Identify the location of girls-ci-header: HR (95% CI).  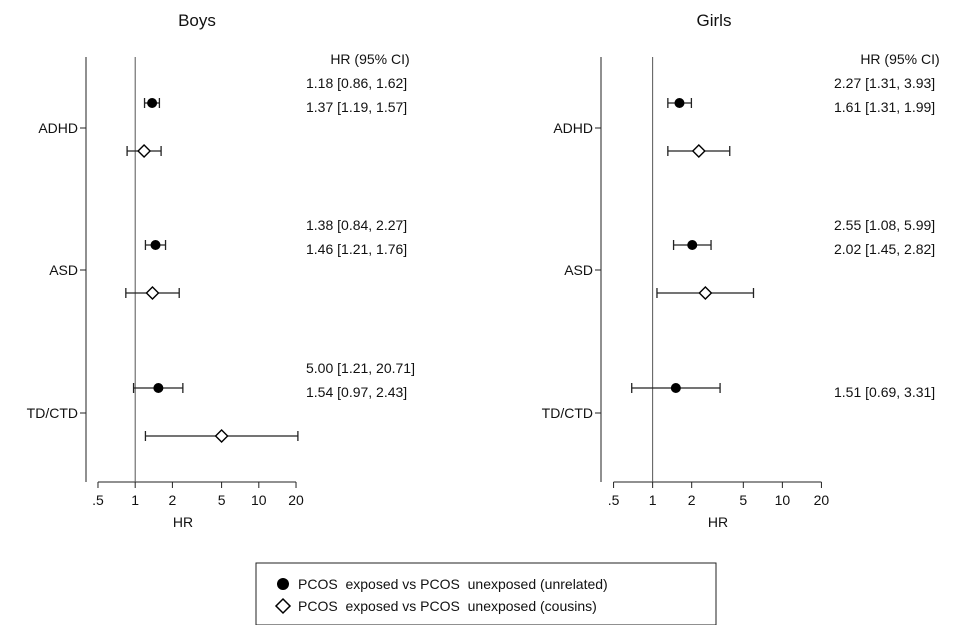
(899, 59).